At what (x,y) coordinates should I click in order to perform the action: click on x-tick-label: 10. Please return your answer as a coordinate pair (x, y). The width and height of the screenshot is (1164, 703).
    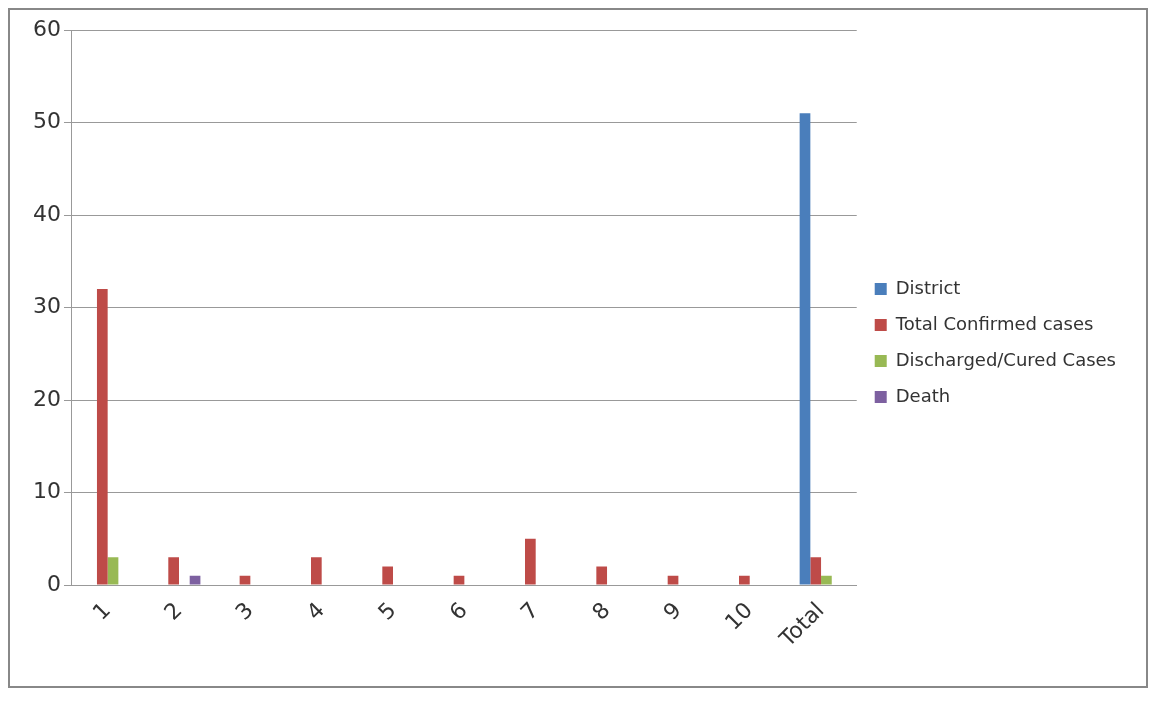
    Looking at the image, I should click on (738, 616).